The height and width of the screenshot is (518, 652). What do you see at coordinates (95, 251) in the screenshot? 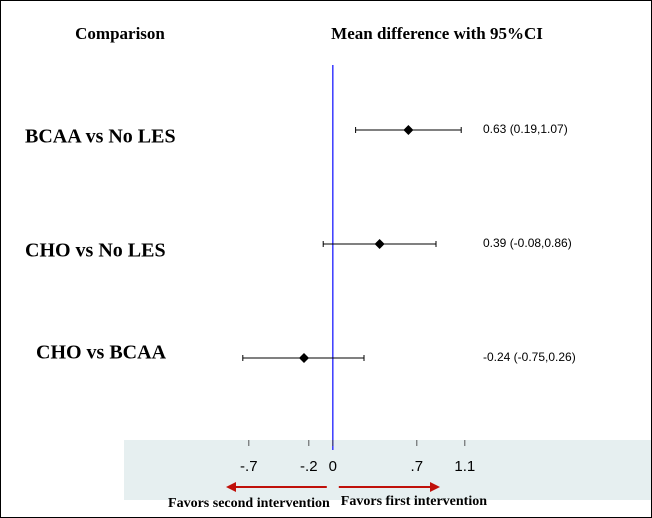
I see `row-label: CHO vs No LES` at bounding box center [95, 251].